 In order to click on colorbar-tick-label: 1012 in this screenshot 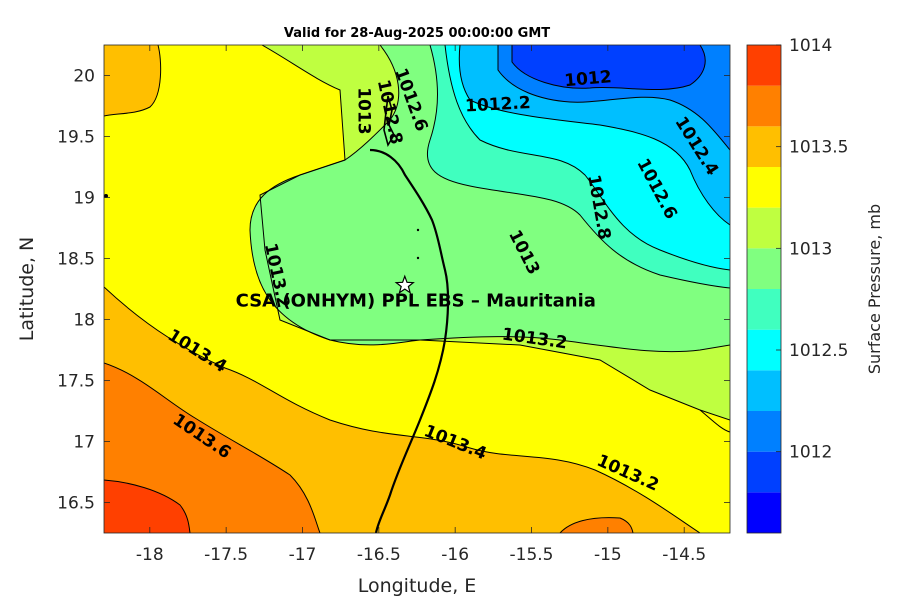, I will do `click(810, 453)`.